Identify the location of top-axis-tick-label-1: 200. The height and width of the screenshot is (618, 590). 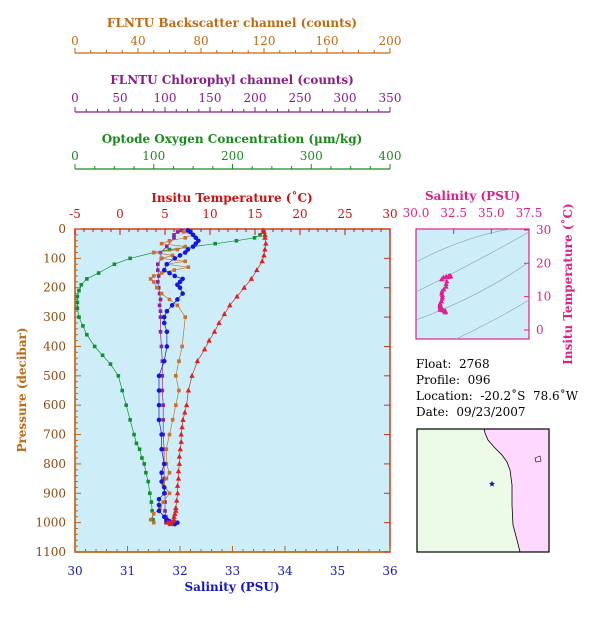
(255, 98).